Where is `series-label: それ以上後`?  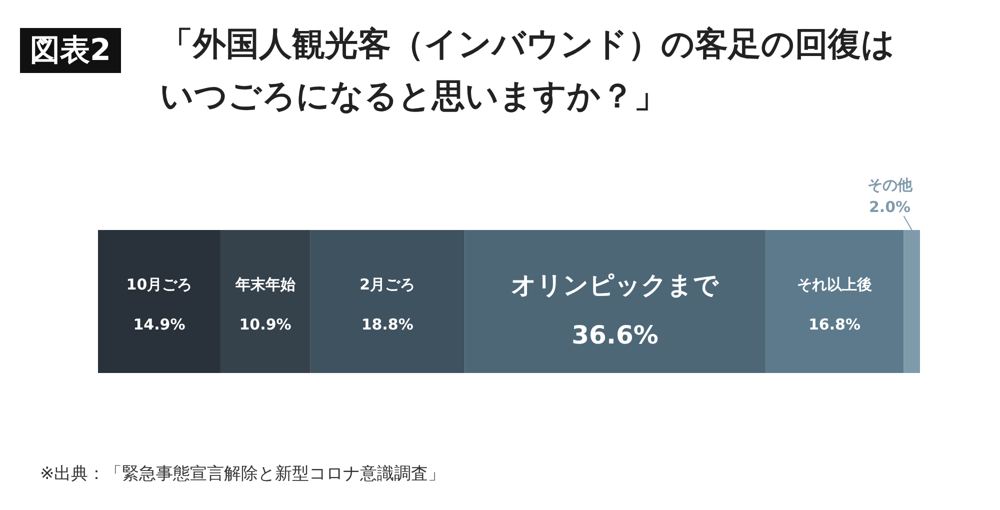
series-label: それ以上後 is located at coordinates (834, 285).